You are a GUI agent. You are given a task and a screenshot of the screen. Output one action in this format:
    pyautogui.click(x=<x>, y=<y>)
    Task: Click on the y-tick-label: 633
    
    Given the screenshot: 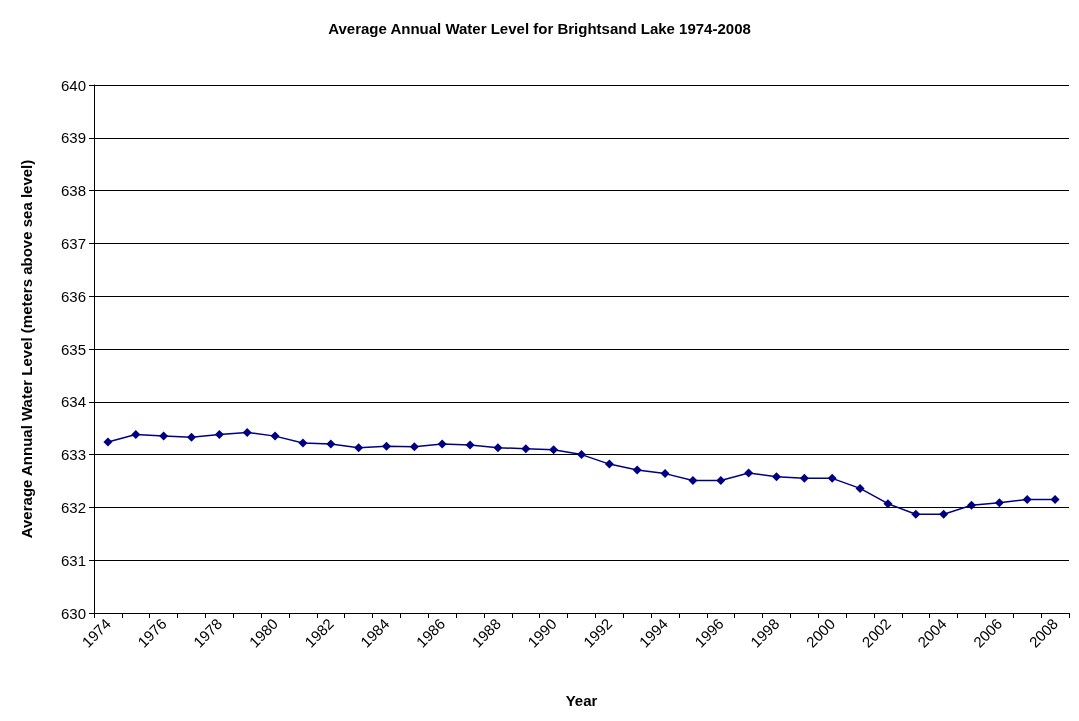 What is the action you would take?
    pyautogui.click(x=73, y=455)
    